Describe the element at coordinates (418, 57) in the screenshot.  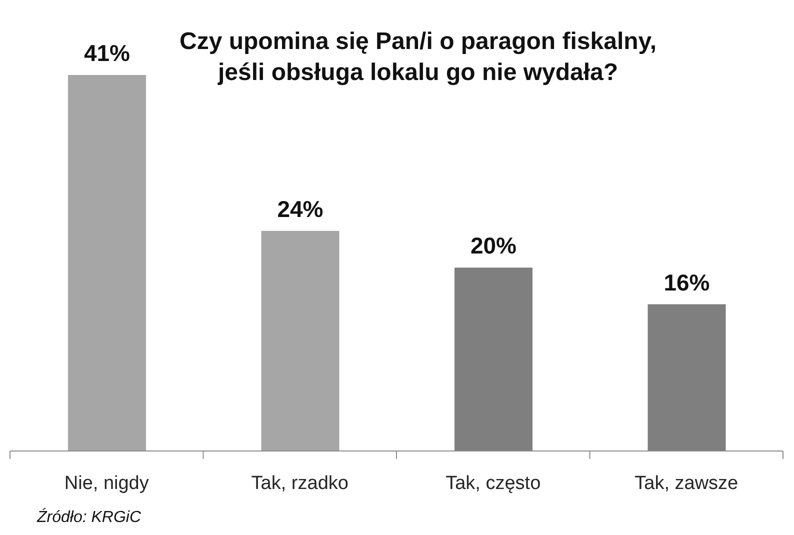
I see `chart-title: Czy upomina się Pan/i o paragon fiskalny, jeśli obsługa lokalu go nie wydała?` at that location.